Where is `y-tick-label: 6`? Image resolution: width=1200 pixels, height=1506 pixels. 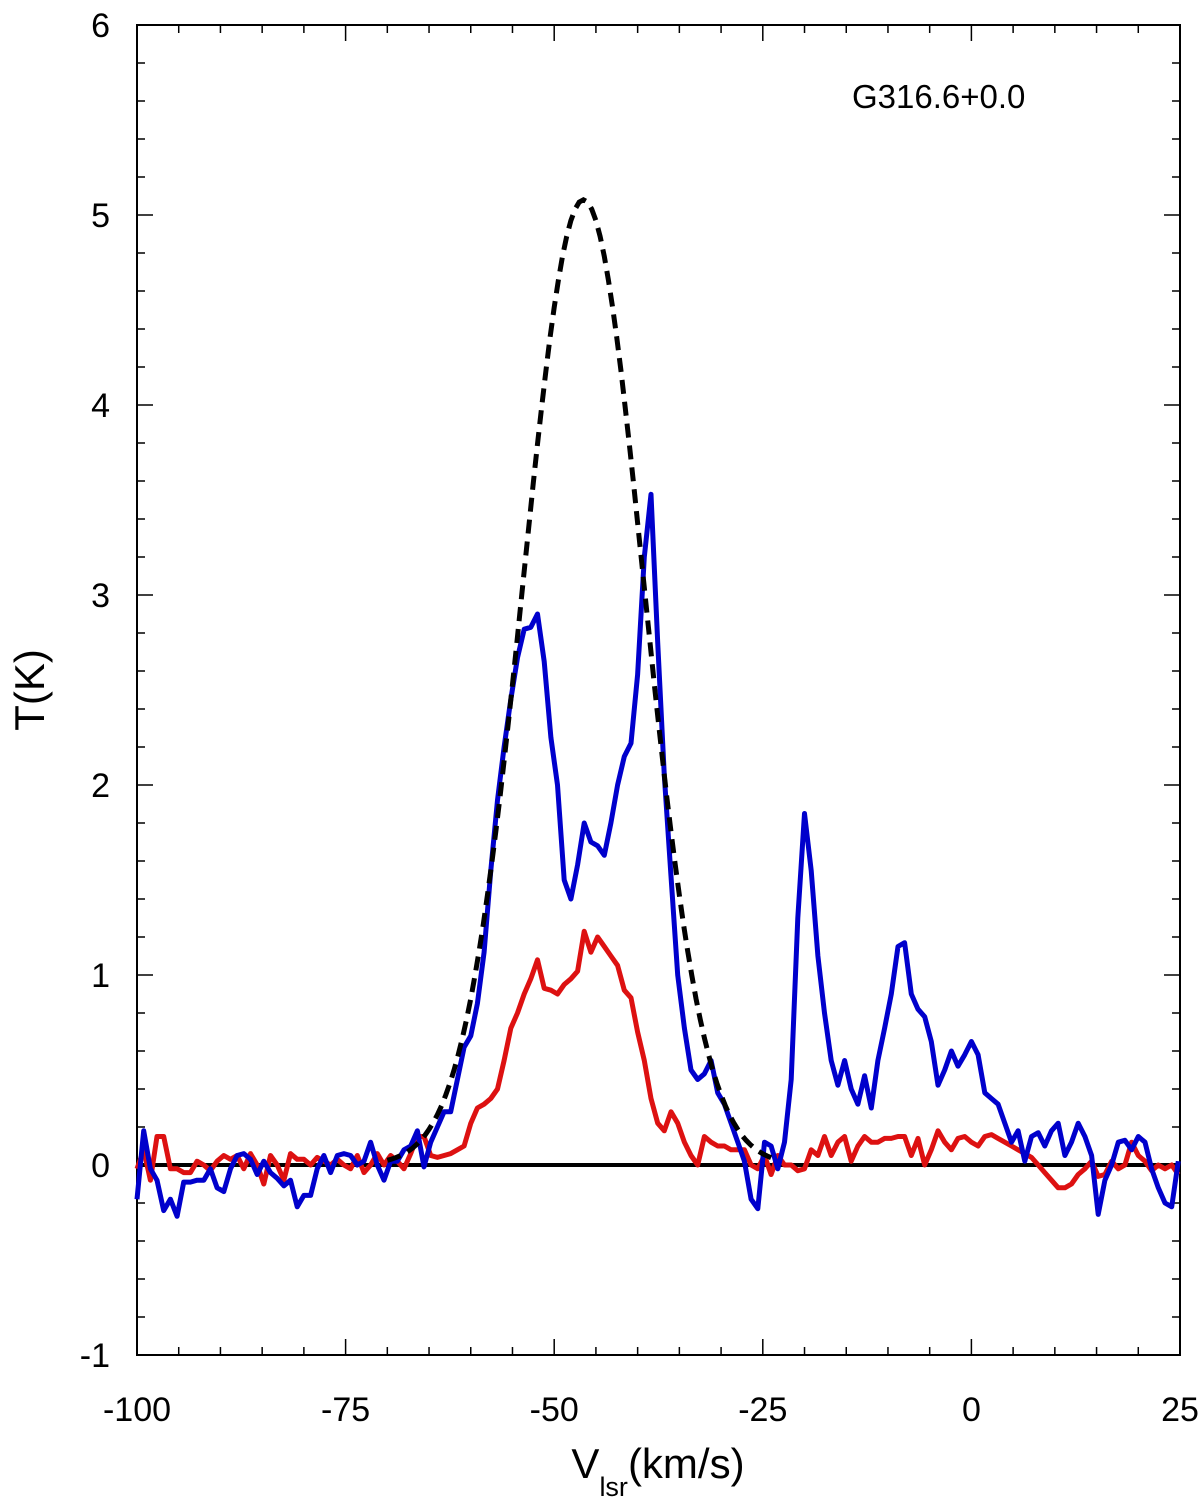 y-tick-label: 6 is located at coordinates (100, 26).